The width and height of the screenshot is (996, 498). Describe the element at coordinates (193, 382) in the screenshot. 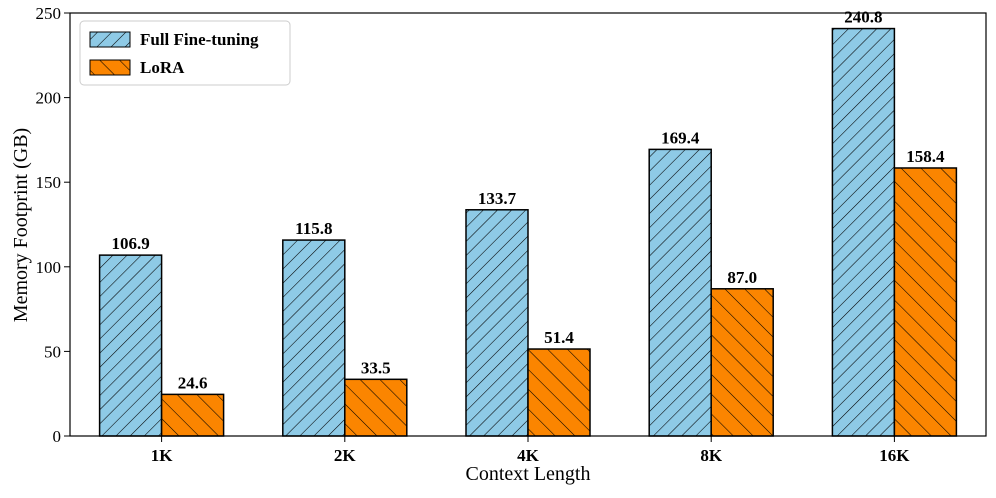

I see `data-label-lora: 24.6` at that location.